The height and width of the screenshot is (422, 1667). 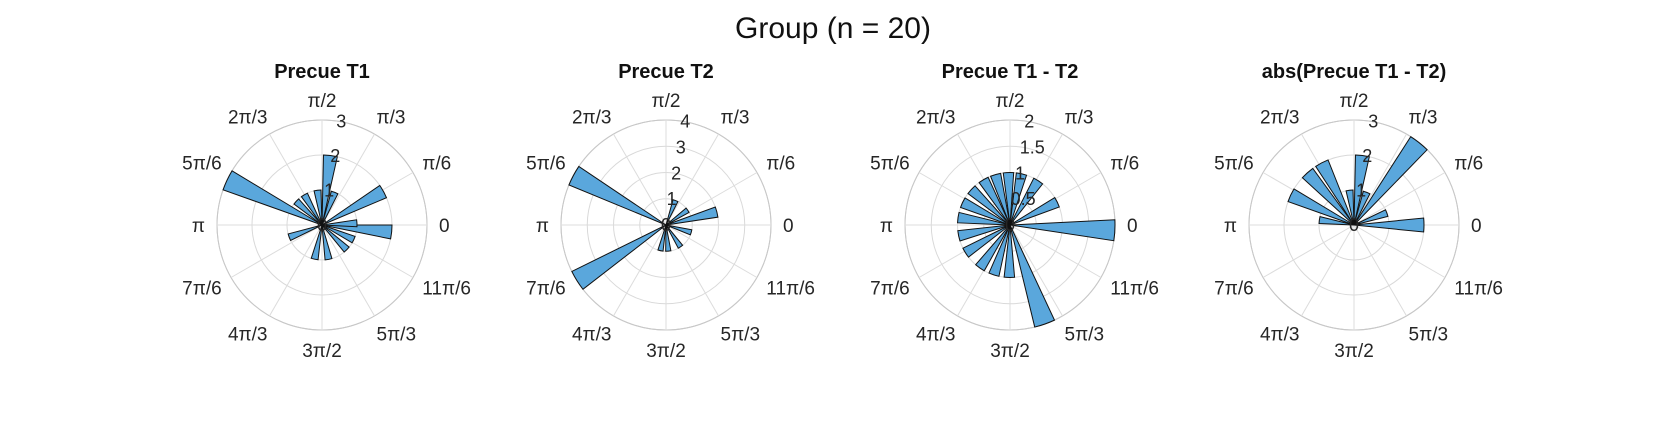 I want to click on r-origin-label: 0, so click(x=1010, y=225).